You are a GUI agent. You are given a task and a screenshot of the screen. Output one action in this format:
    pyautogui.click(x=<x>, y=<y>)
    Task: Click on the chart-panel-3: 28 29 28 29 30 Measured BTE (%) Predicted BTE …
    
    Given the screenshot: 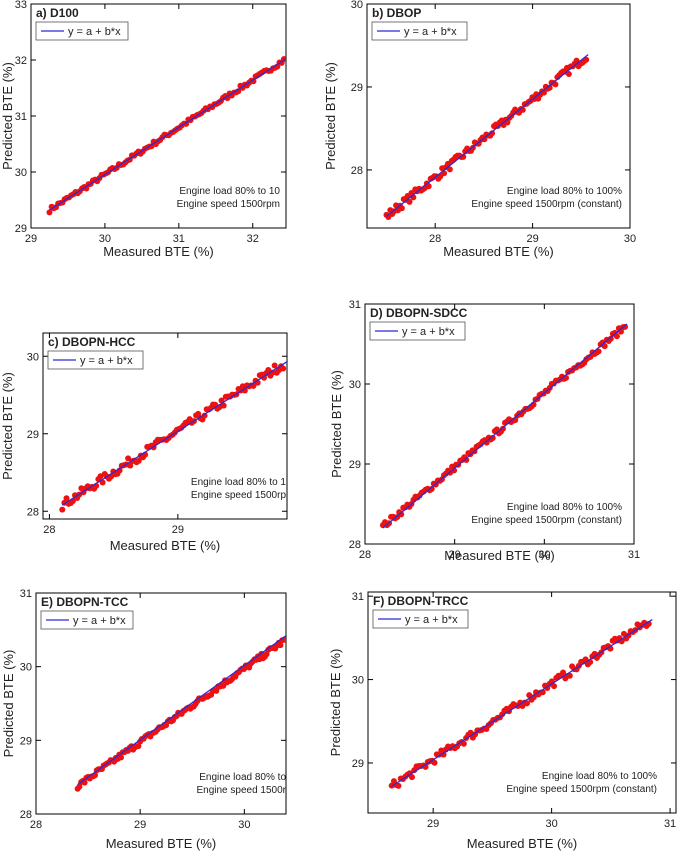 What is the action you would take?
    pyautogui.click(x=144, y=442)
    